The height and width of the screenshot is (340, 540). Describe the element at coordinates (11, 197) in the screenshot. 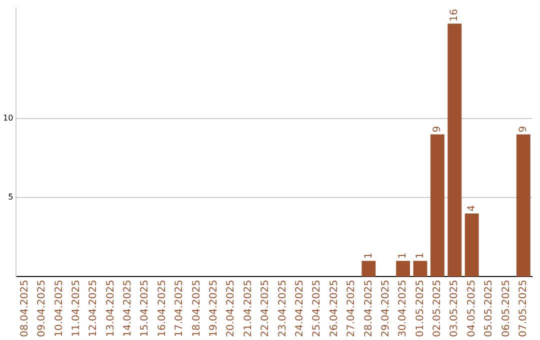

I see `y-tick-label: 5` at that location.